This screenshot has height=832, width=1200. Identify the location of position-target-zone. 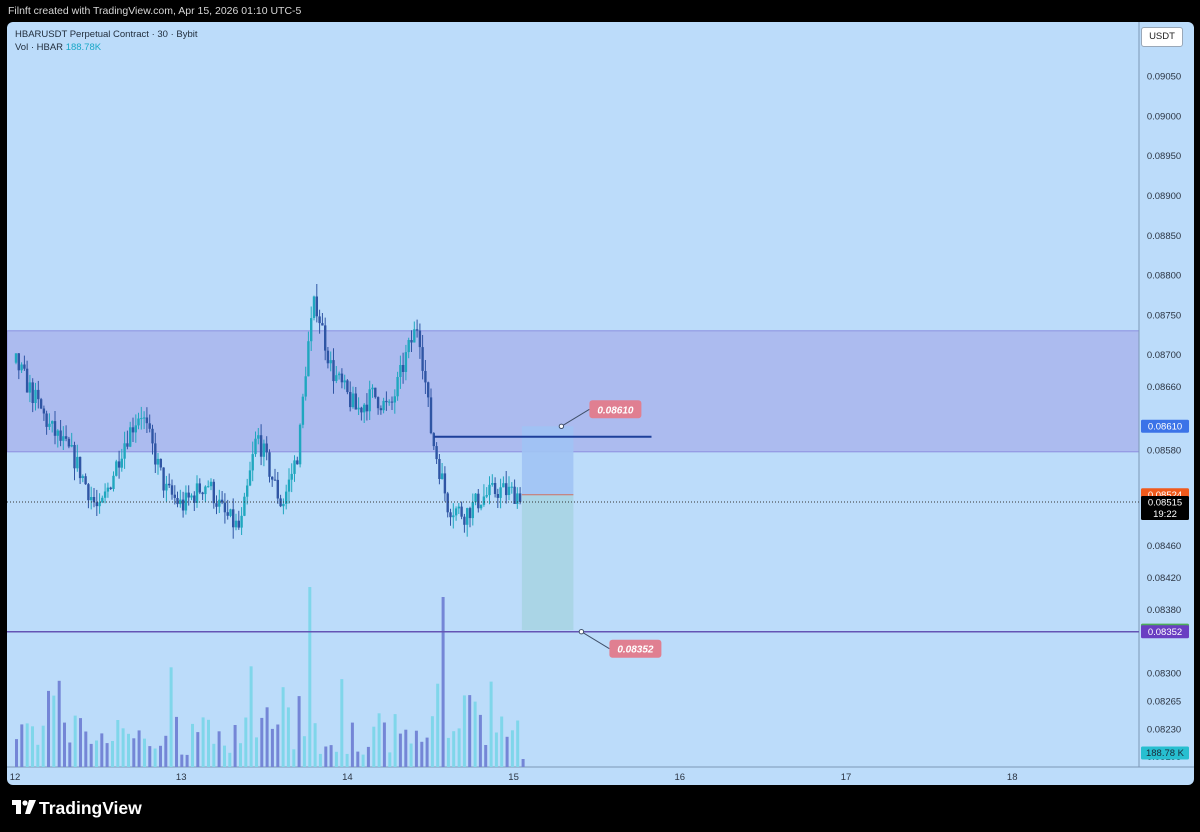
(547, 460).